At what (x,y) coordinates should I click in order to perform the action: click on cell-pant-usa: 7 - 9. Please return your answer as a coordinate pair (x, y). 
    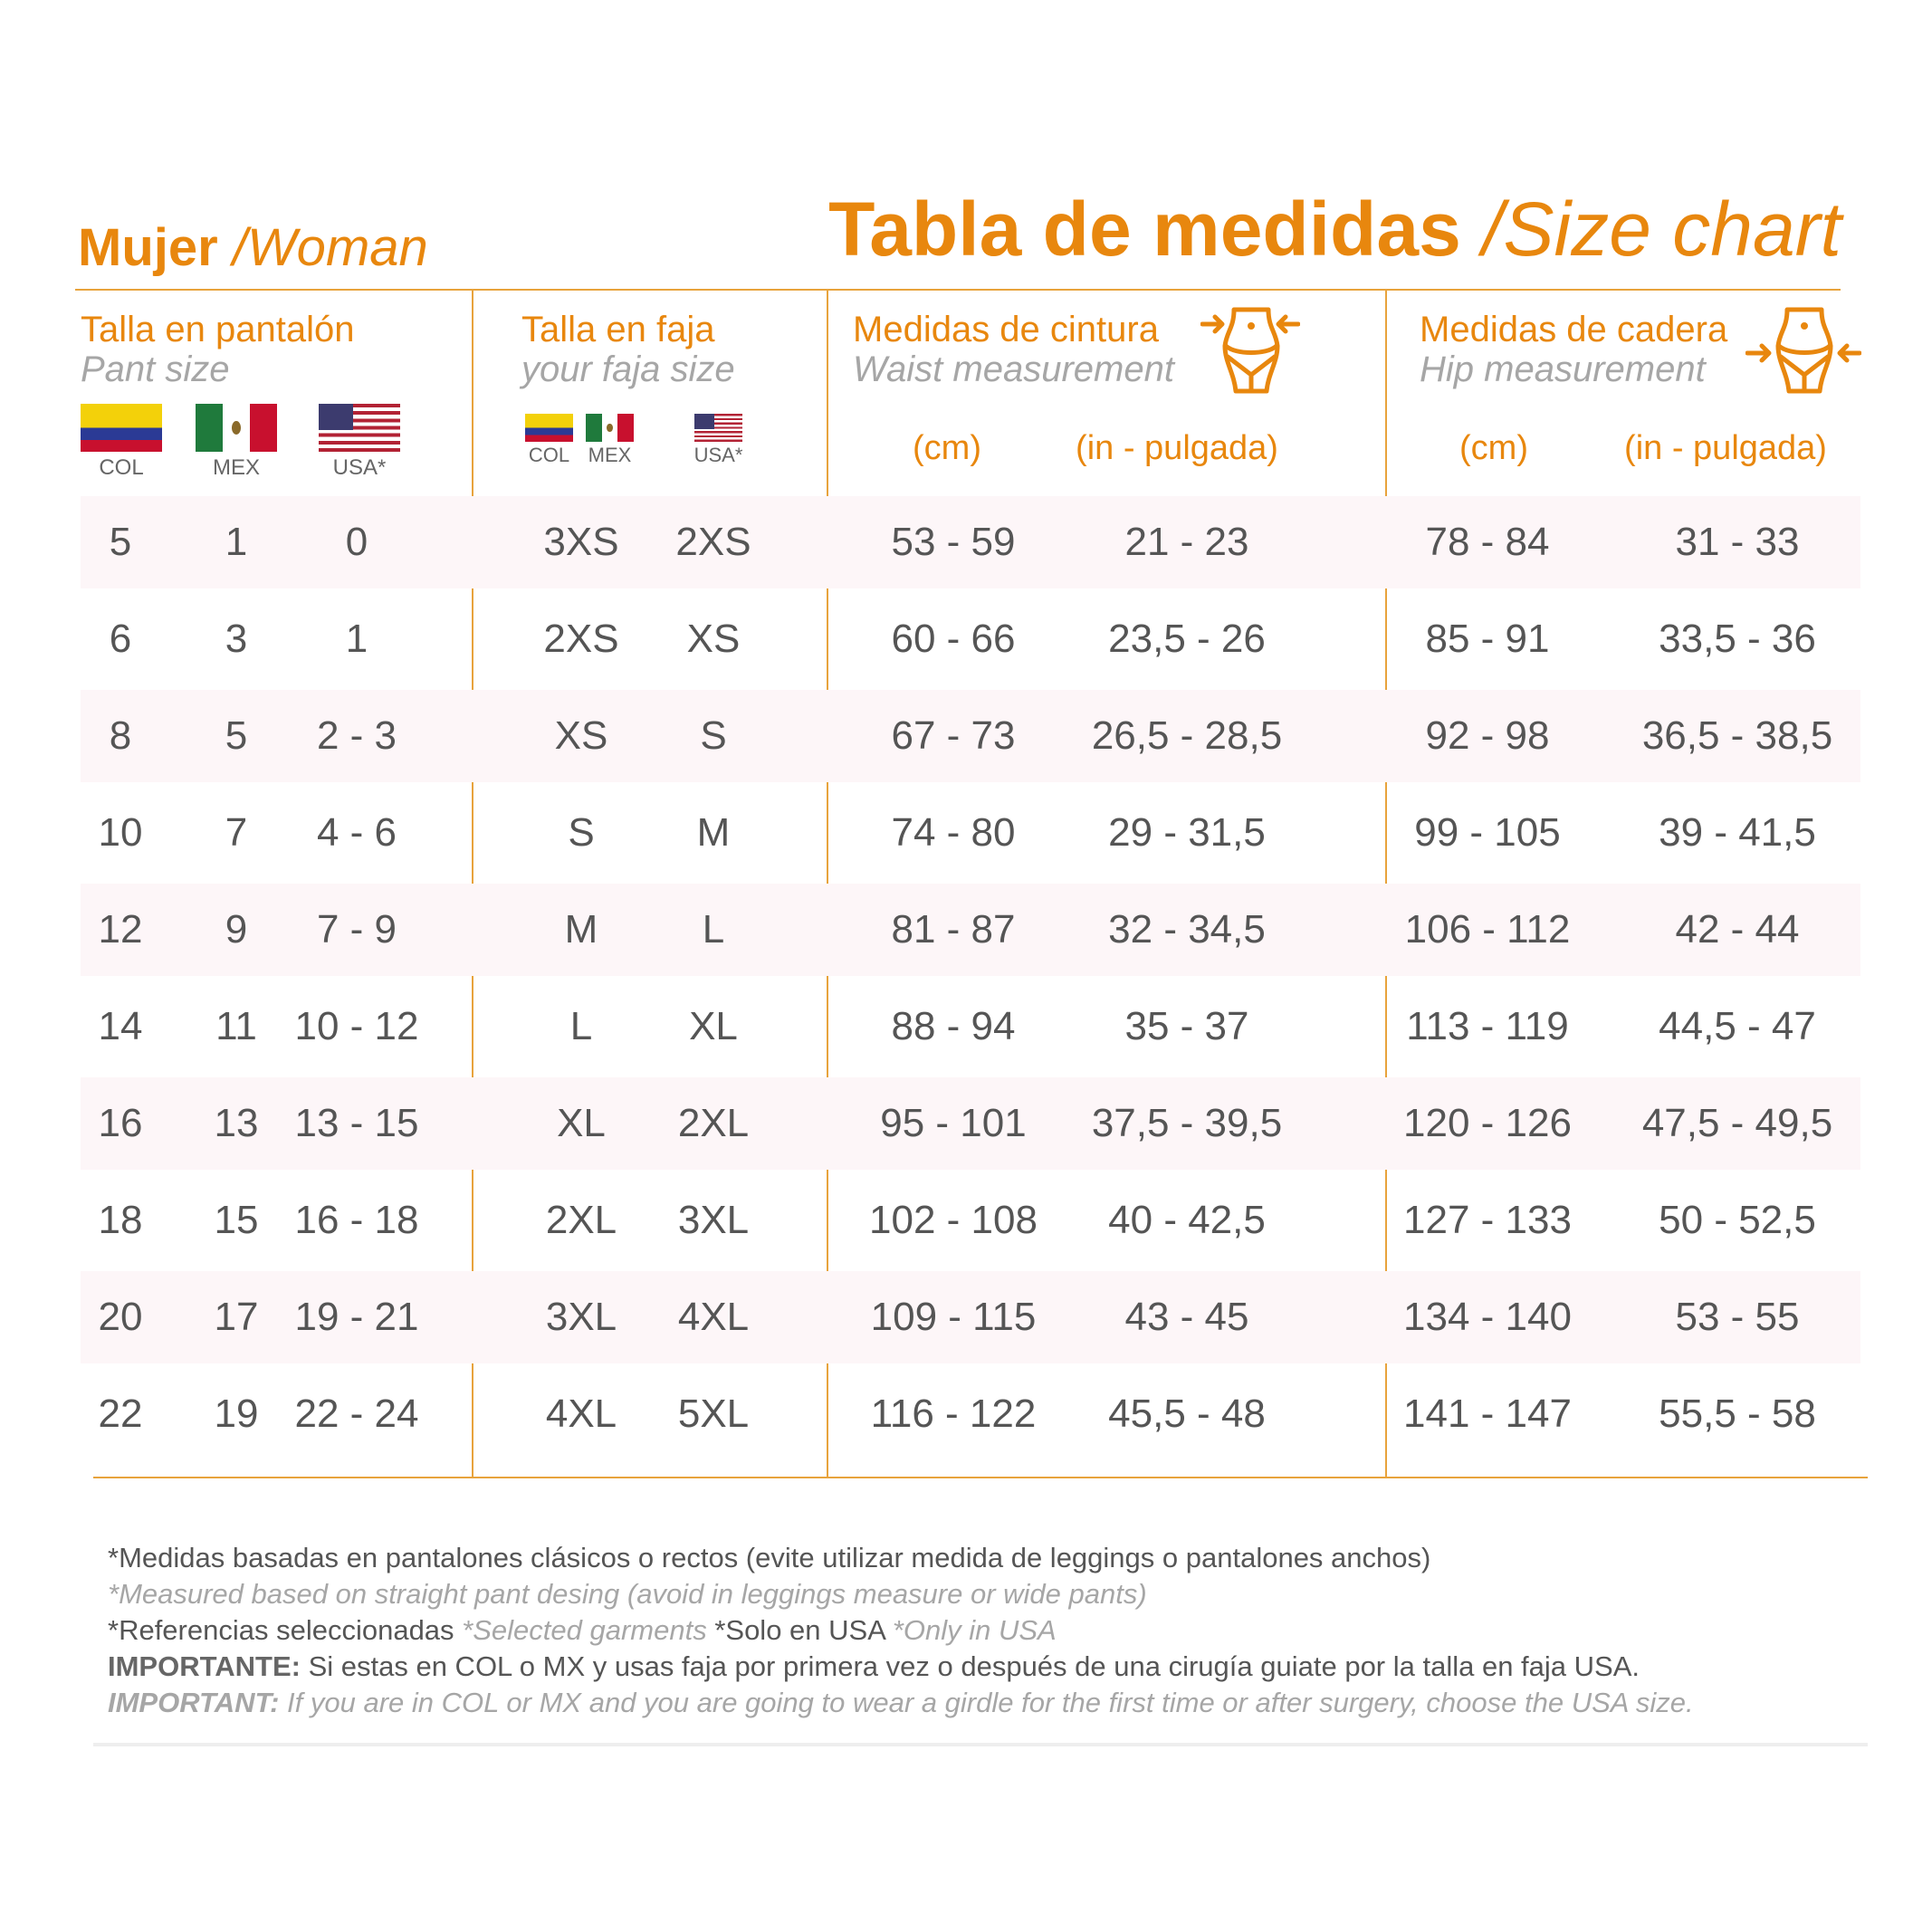
    Looking at the image, I should click on (356, 929).